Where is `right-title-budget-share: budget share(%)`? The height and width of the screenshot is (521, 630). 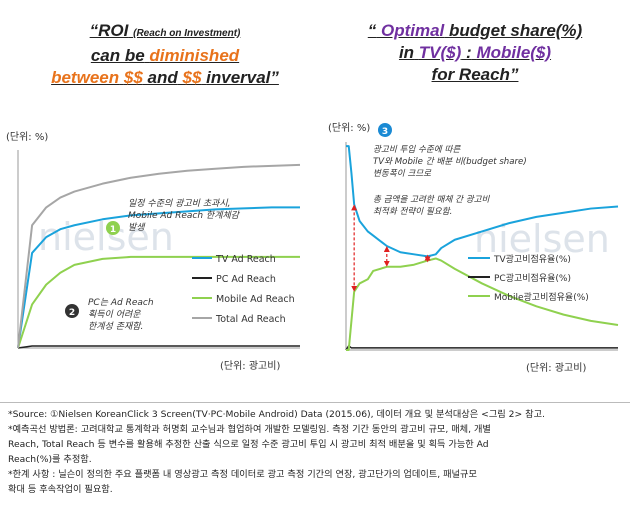
right-title-budget-share: budget share(%) is located at coordinates (516, 30).